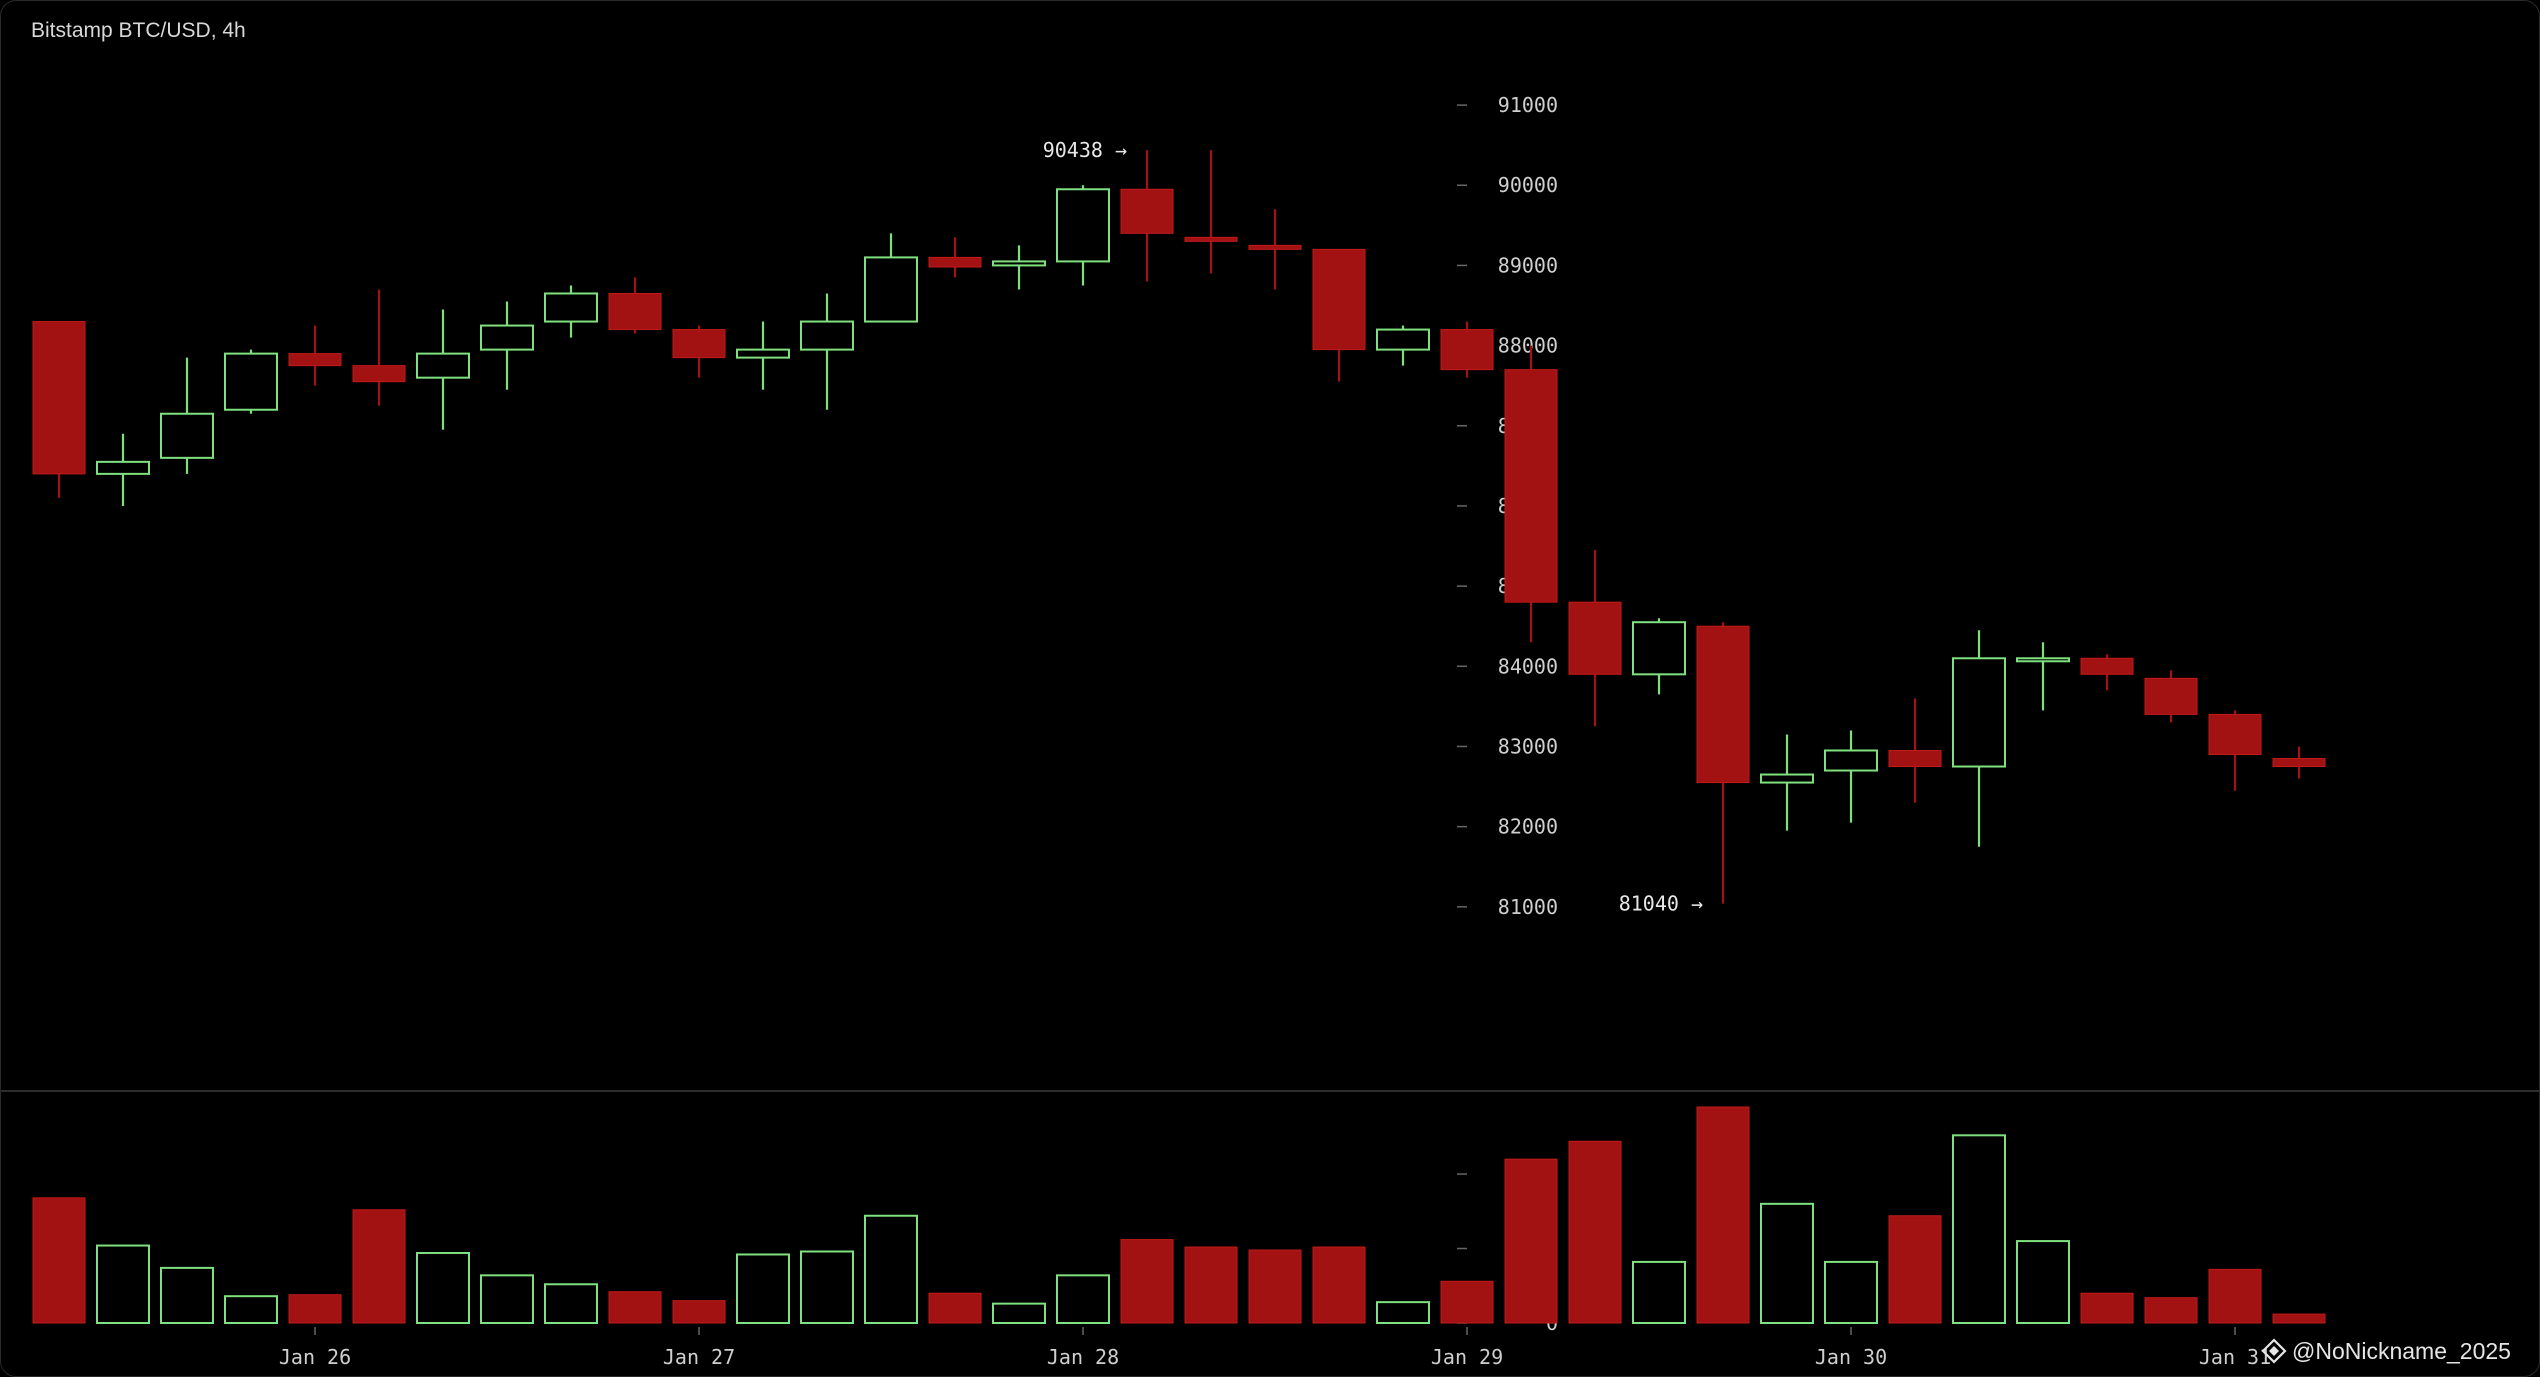 The image size is (2540, 1377). I want to click on price-tick-label: 81000, so click(1528, 907).